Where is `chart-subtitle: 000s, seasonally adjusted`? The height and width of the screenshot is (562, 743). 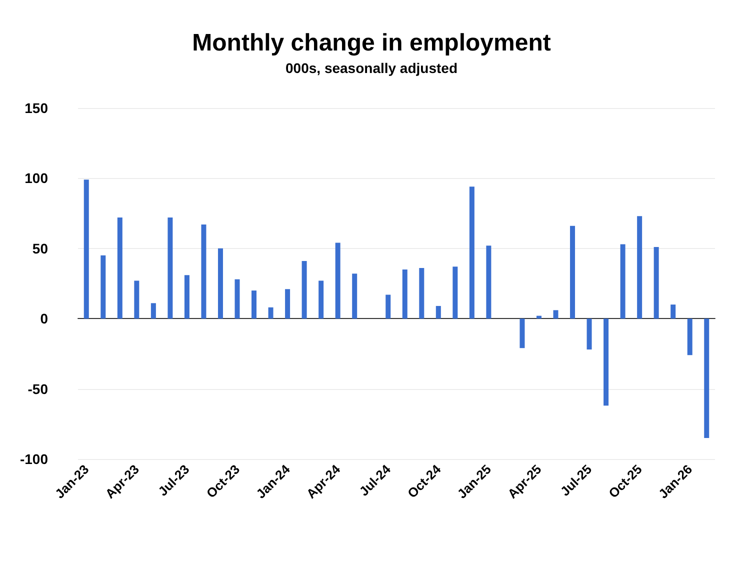 chart-subtitle: 000s, seasonally adjusted is located at coordinates (372, 68).